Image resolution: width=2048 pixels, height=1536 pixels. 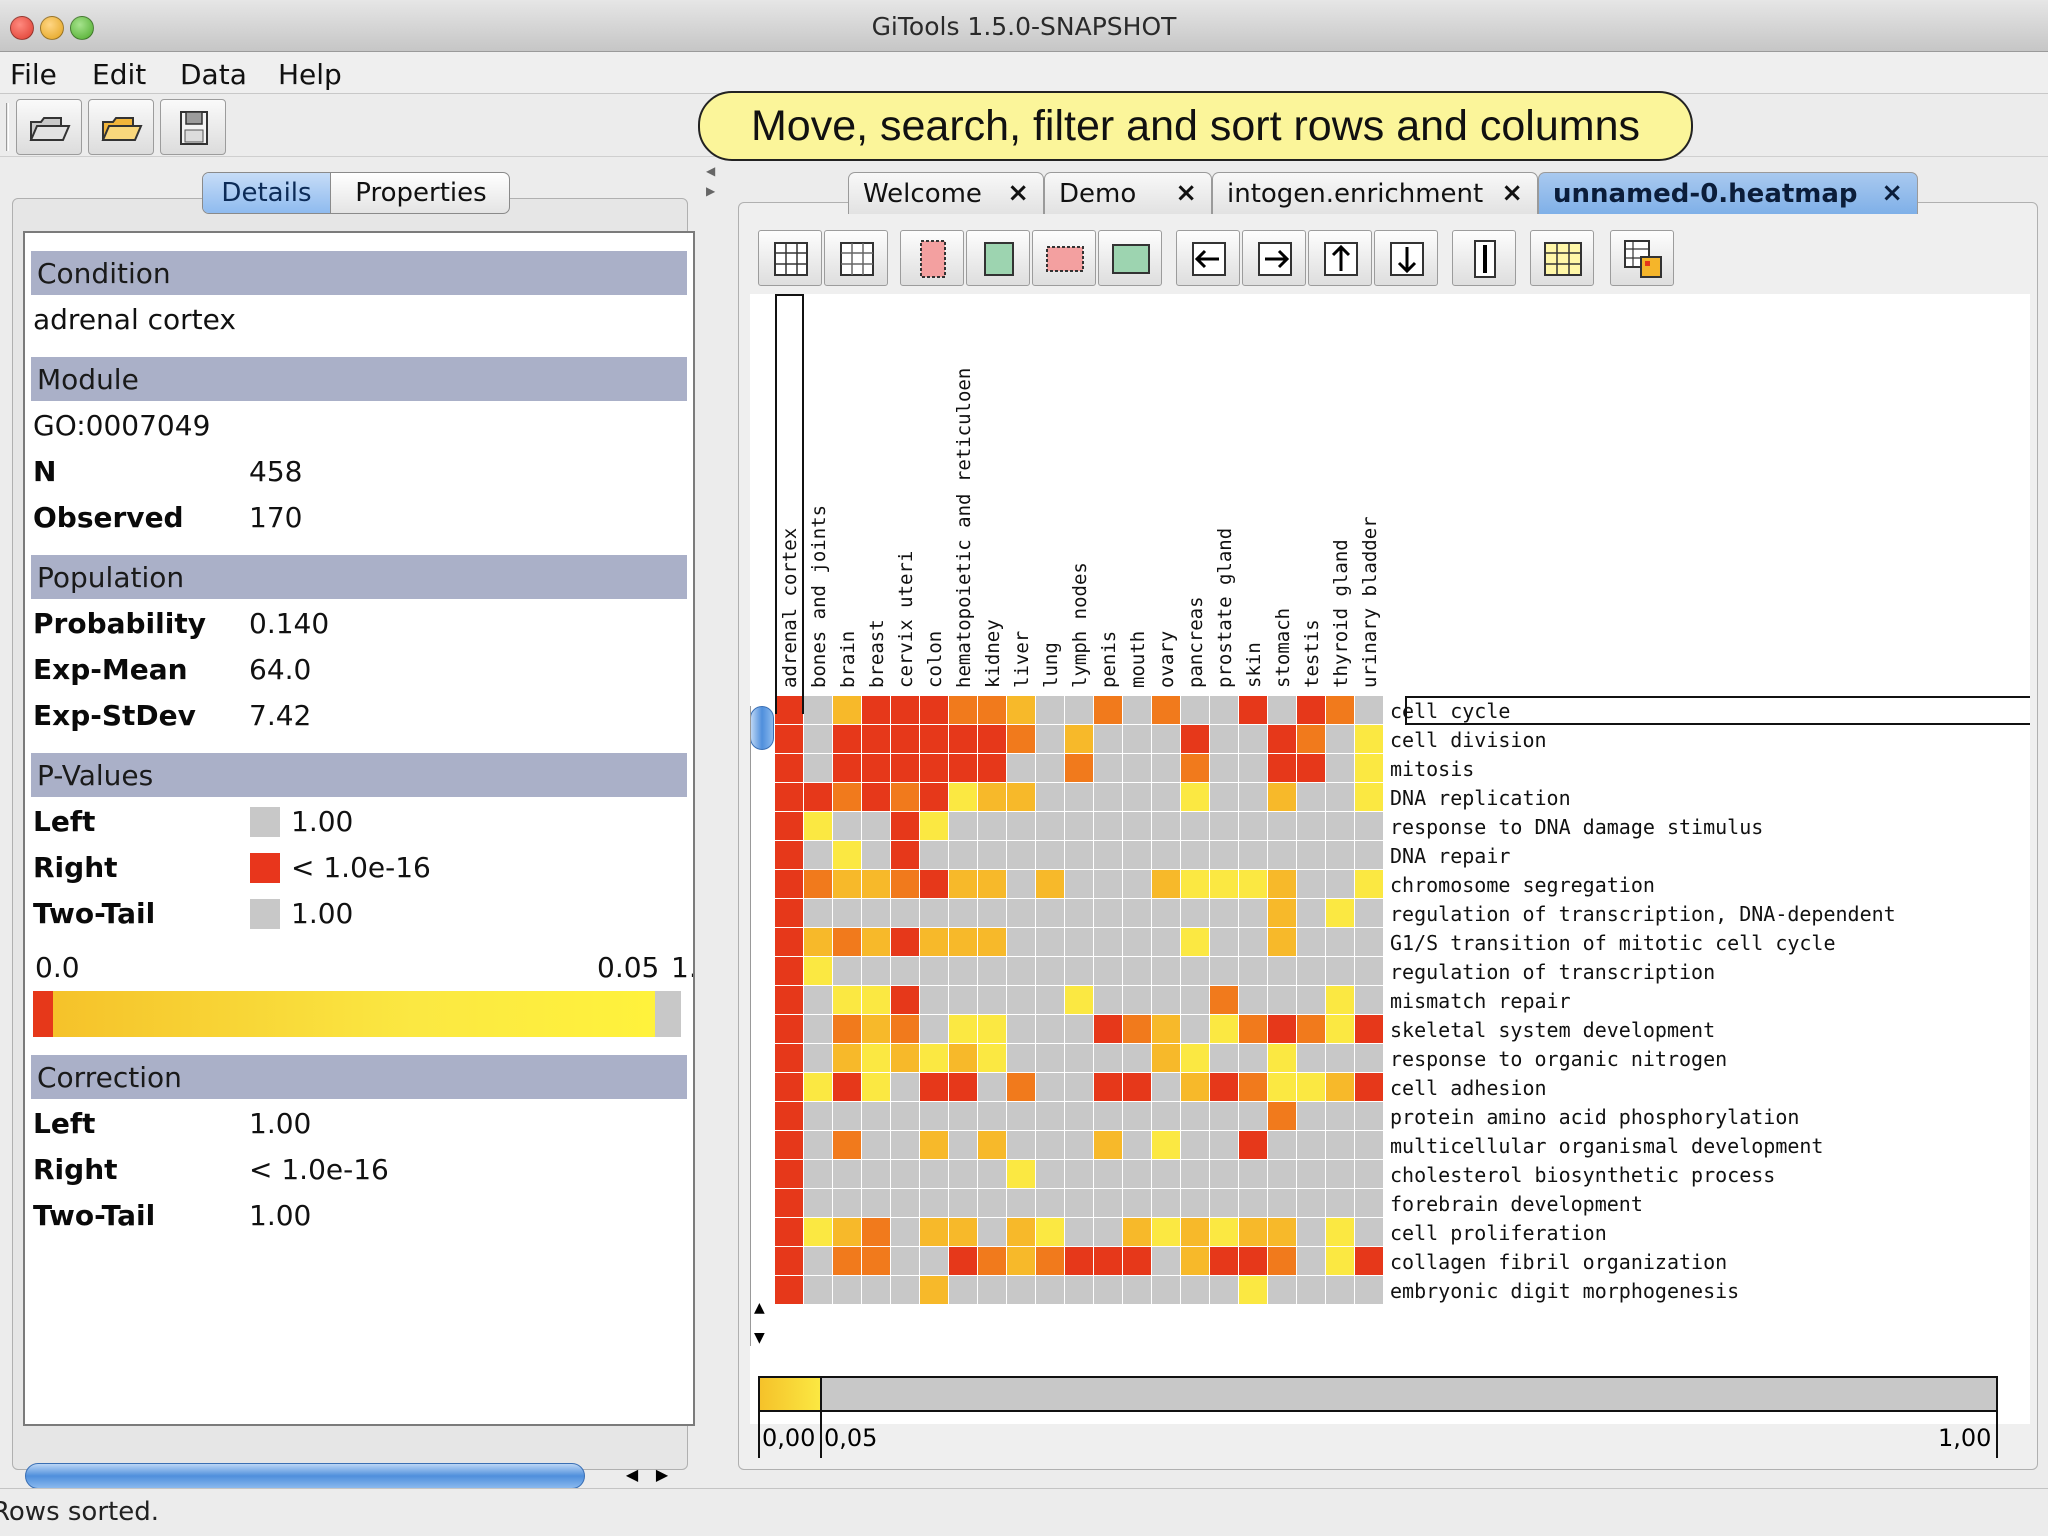 I want to click on zoom-window-button, so click(x=82, y=28).